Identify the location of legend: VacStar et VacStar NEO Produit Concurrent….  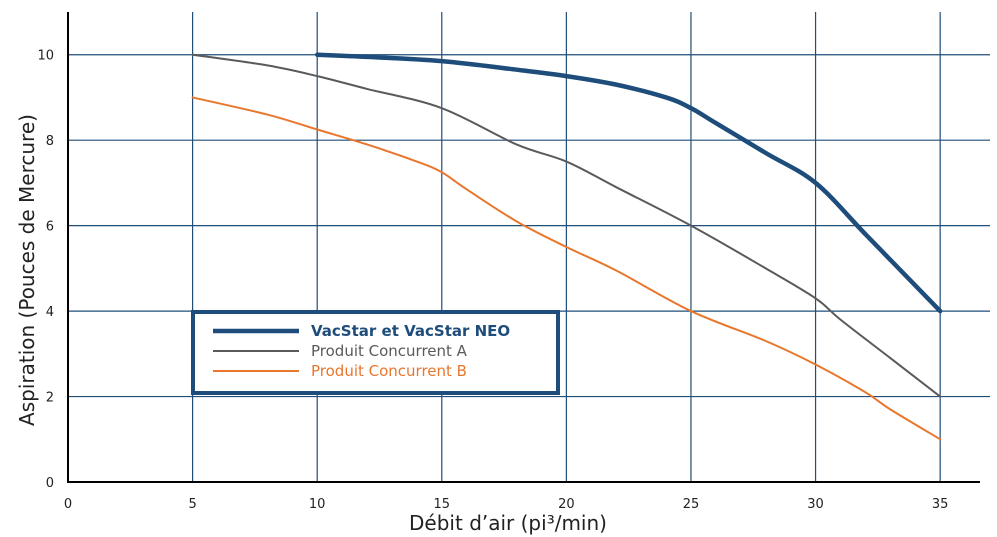
(375, 352).